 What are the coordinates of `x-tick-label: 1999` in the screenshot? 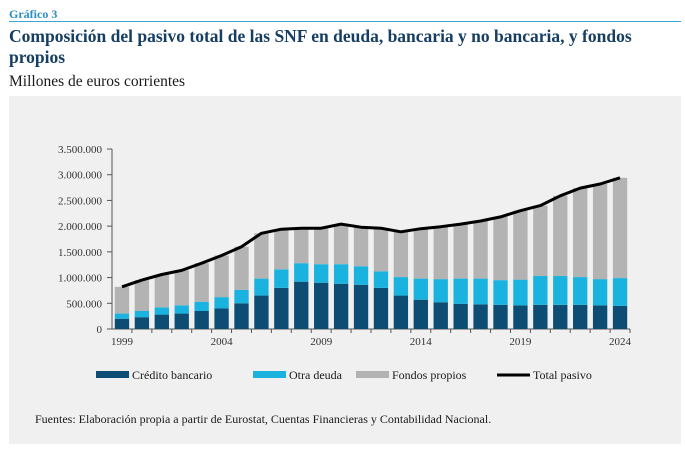 It's located at (122, 342).